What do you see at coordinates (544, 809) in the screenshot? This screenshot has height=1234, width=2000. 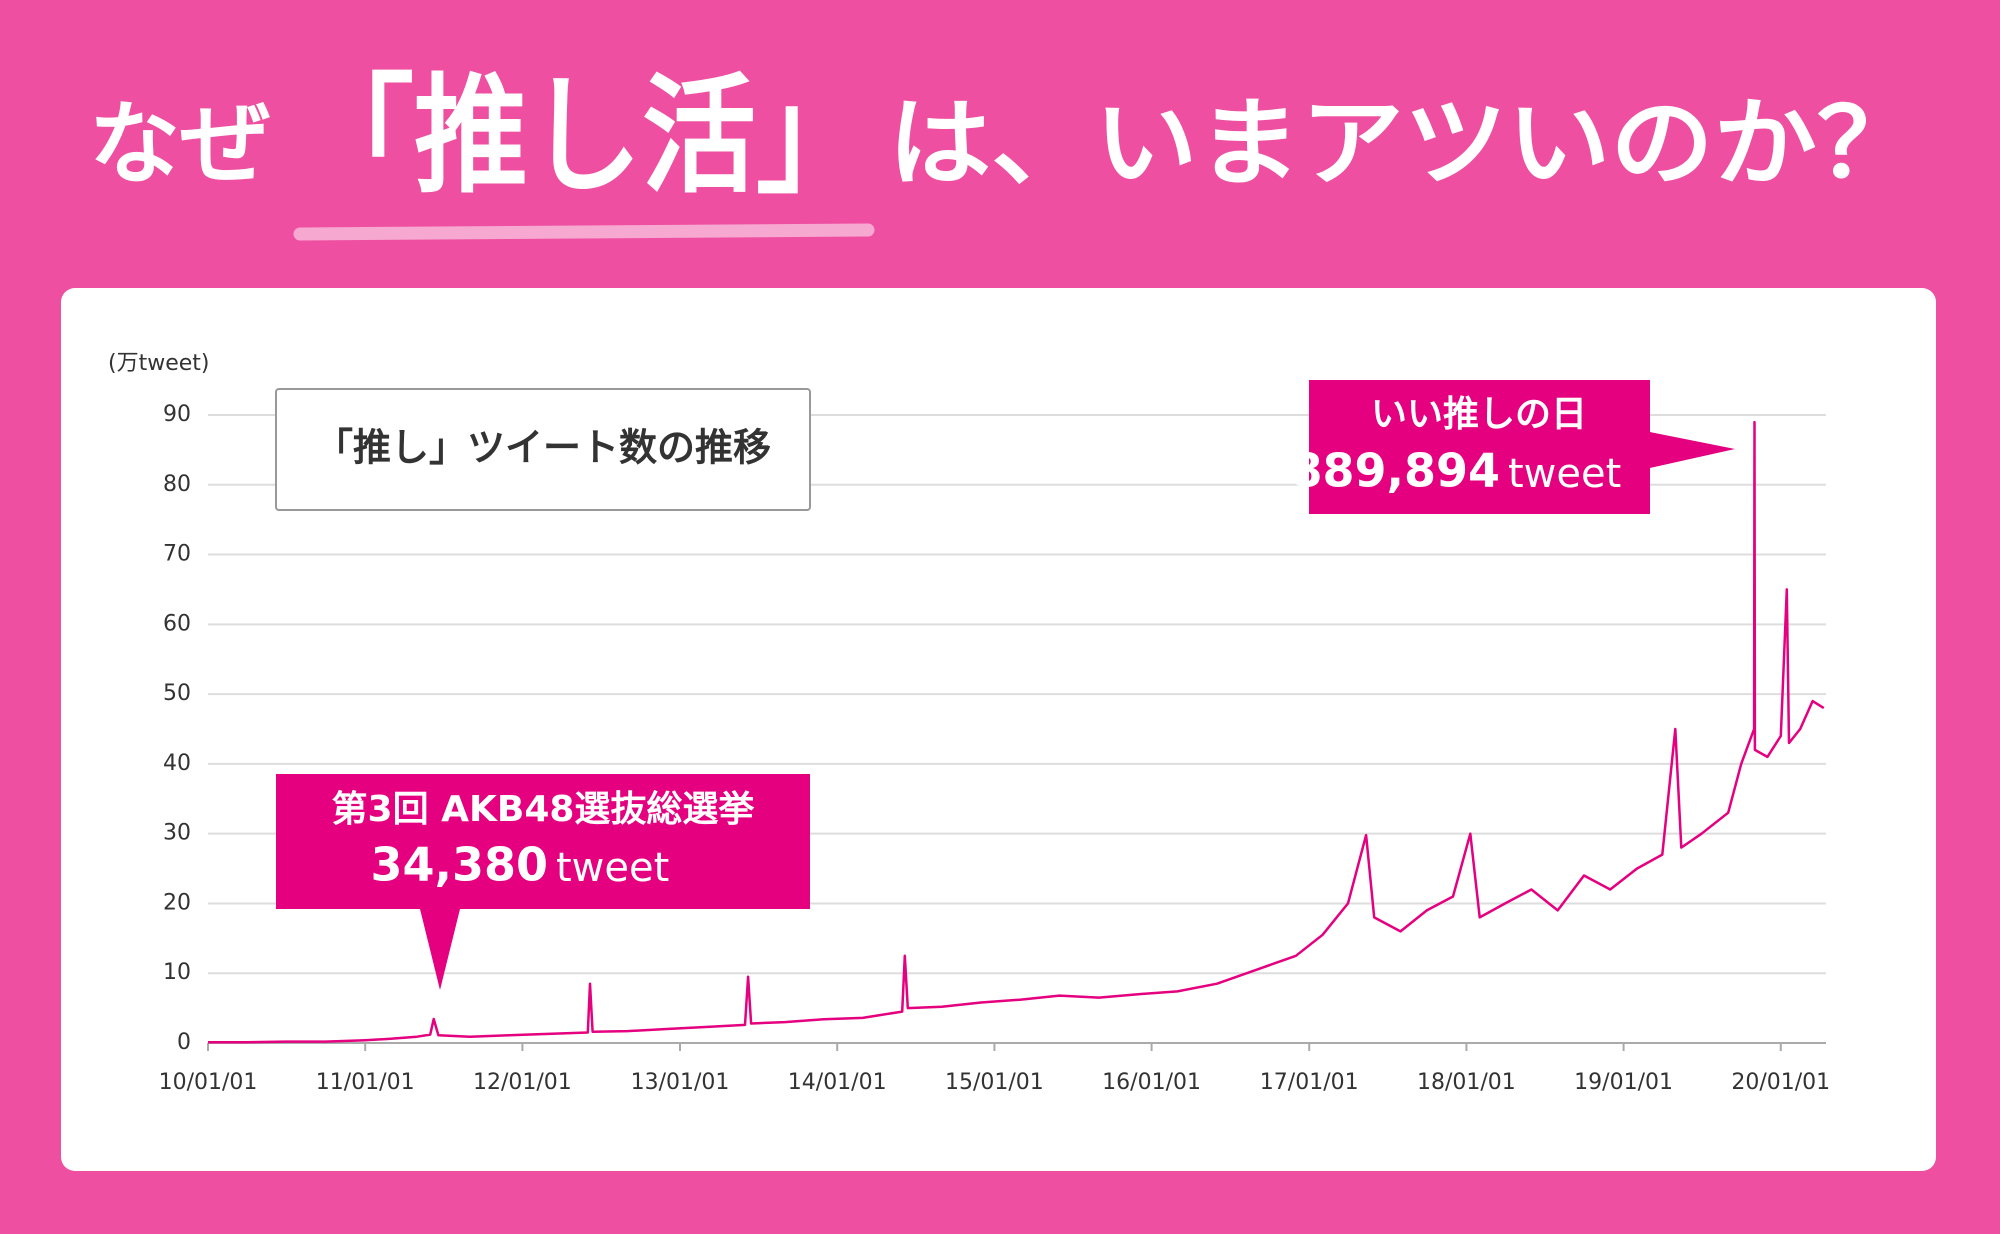 I see `annotation-text: 第3回 AKB48選抜総選挙` at bounding box center [544, 809].